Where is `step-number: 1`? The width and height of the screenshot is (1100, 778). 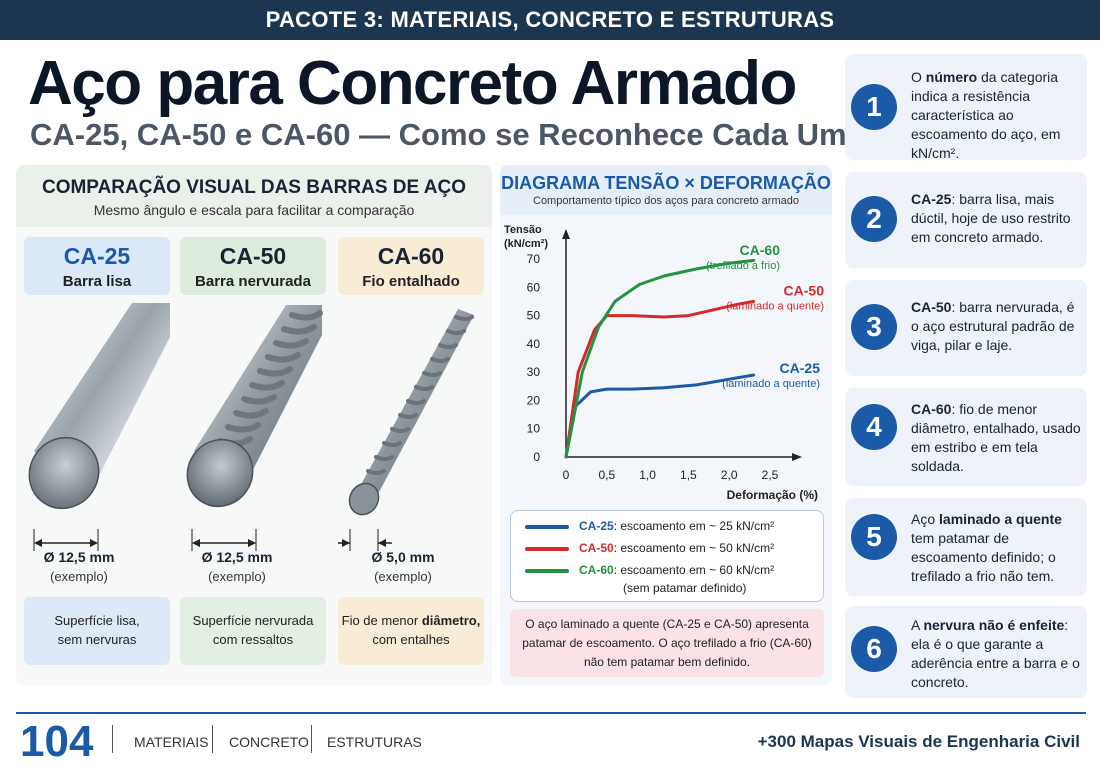
step-number: 1 is located at coordinates (874, 107).